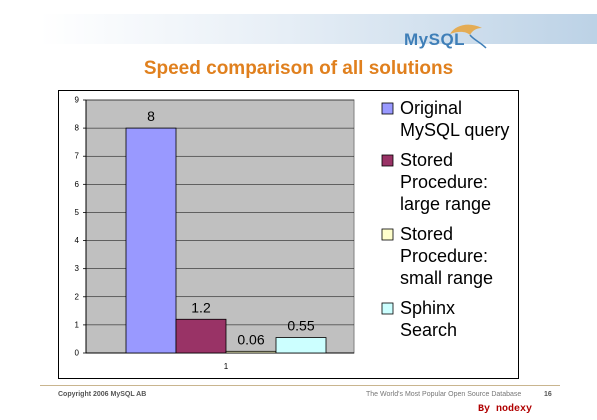  What do you see at coordinates (77, 128) in the screenshot?
I see `y-tick-label: 8` at bounding box center [77, 128].